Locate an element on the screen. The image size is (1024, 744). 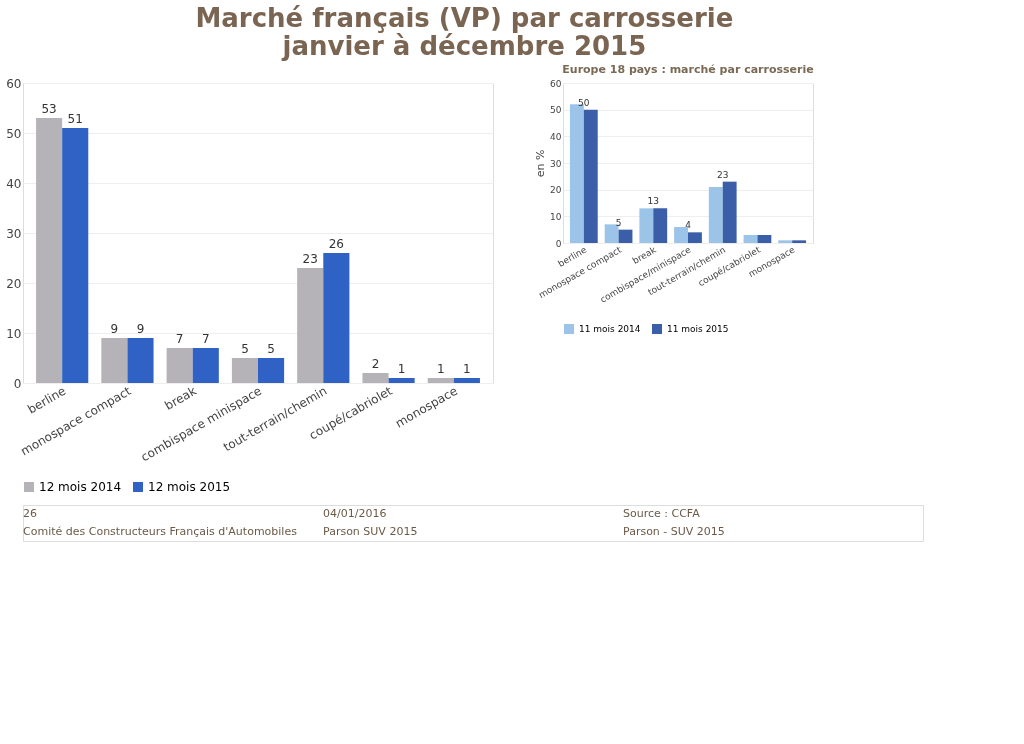
legend-label: 12 mois 2015 is located at coordinates (189, 487).